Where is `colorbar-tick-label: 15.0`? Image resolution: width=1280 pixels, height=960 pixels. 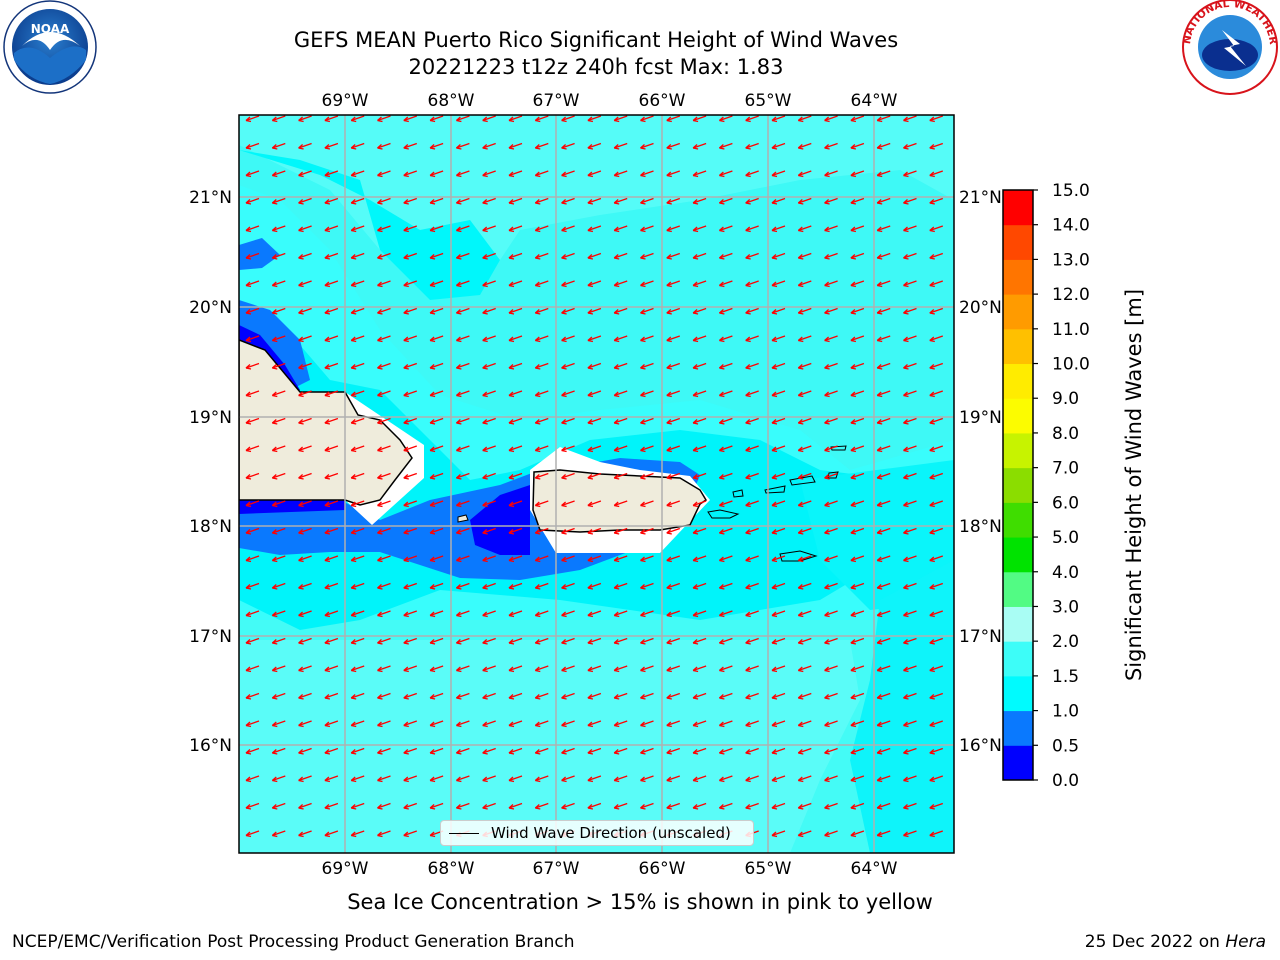 colorbar-tick-label: 15.0 is located at coordinates (1071, 191).